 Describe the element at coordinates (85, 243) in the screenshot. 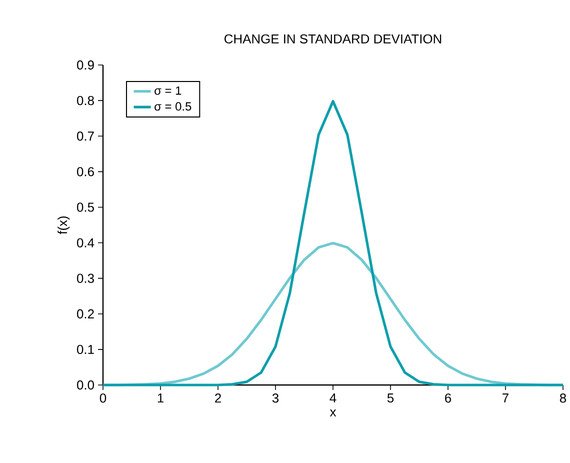

I see `y-tick-label: 0.4` at that location.